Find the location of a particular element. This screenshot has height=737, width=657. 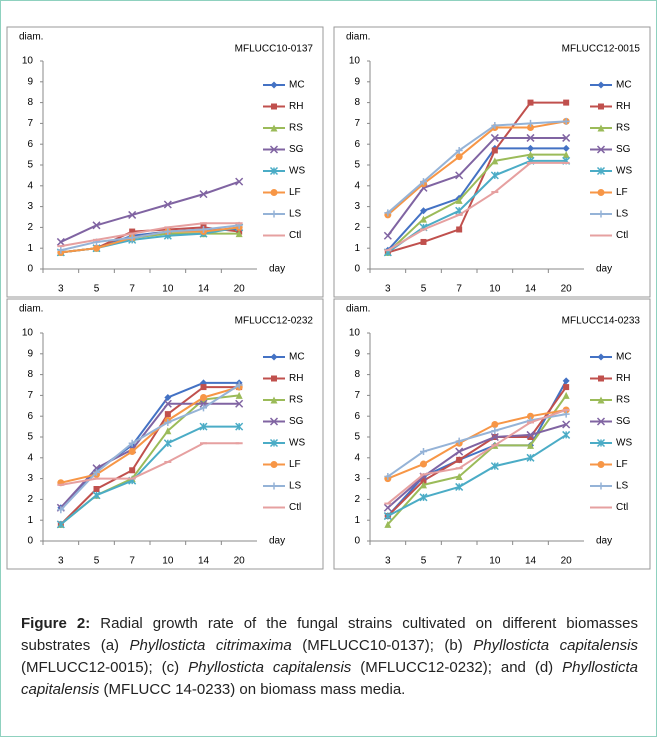

chart-title: MFLUCC14-0233 is located at coordinates (601, 321).